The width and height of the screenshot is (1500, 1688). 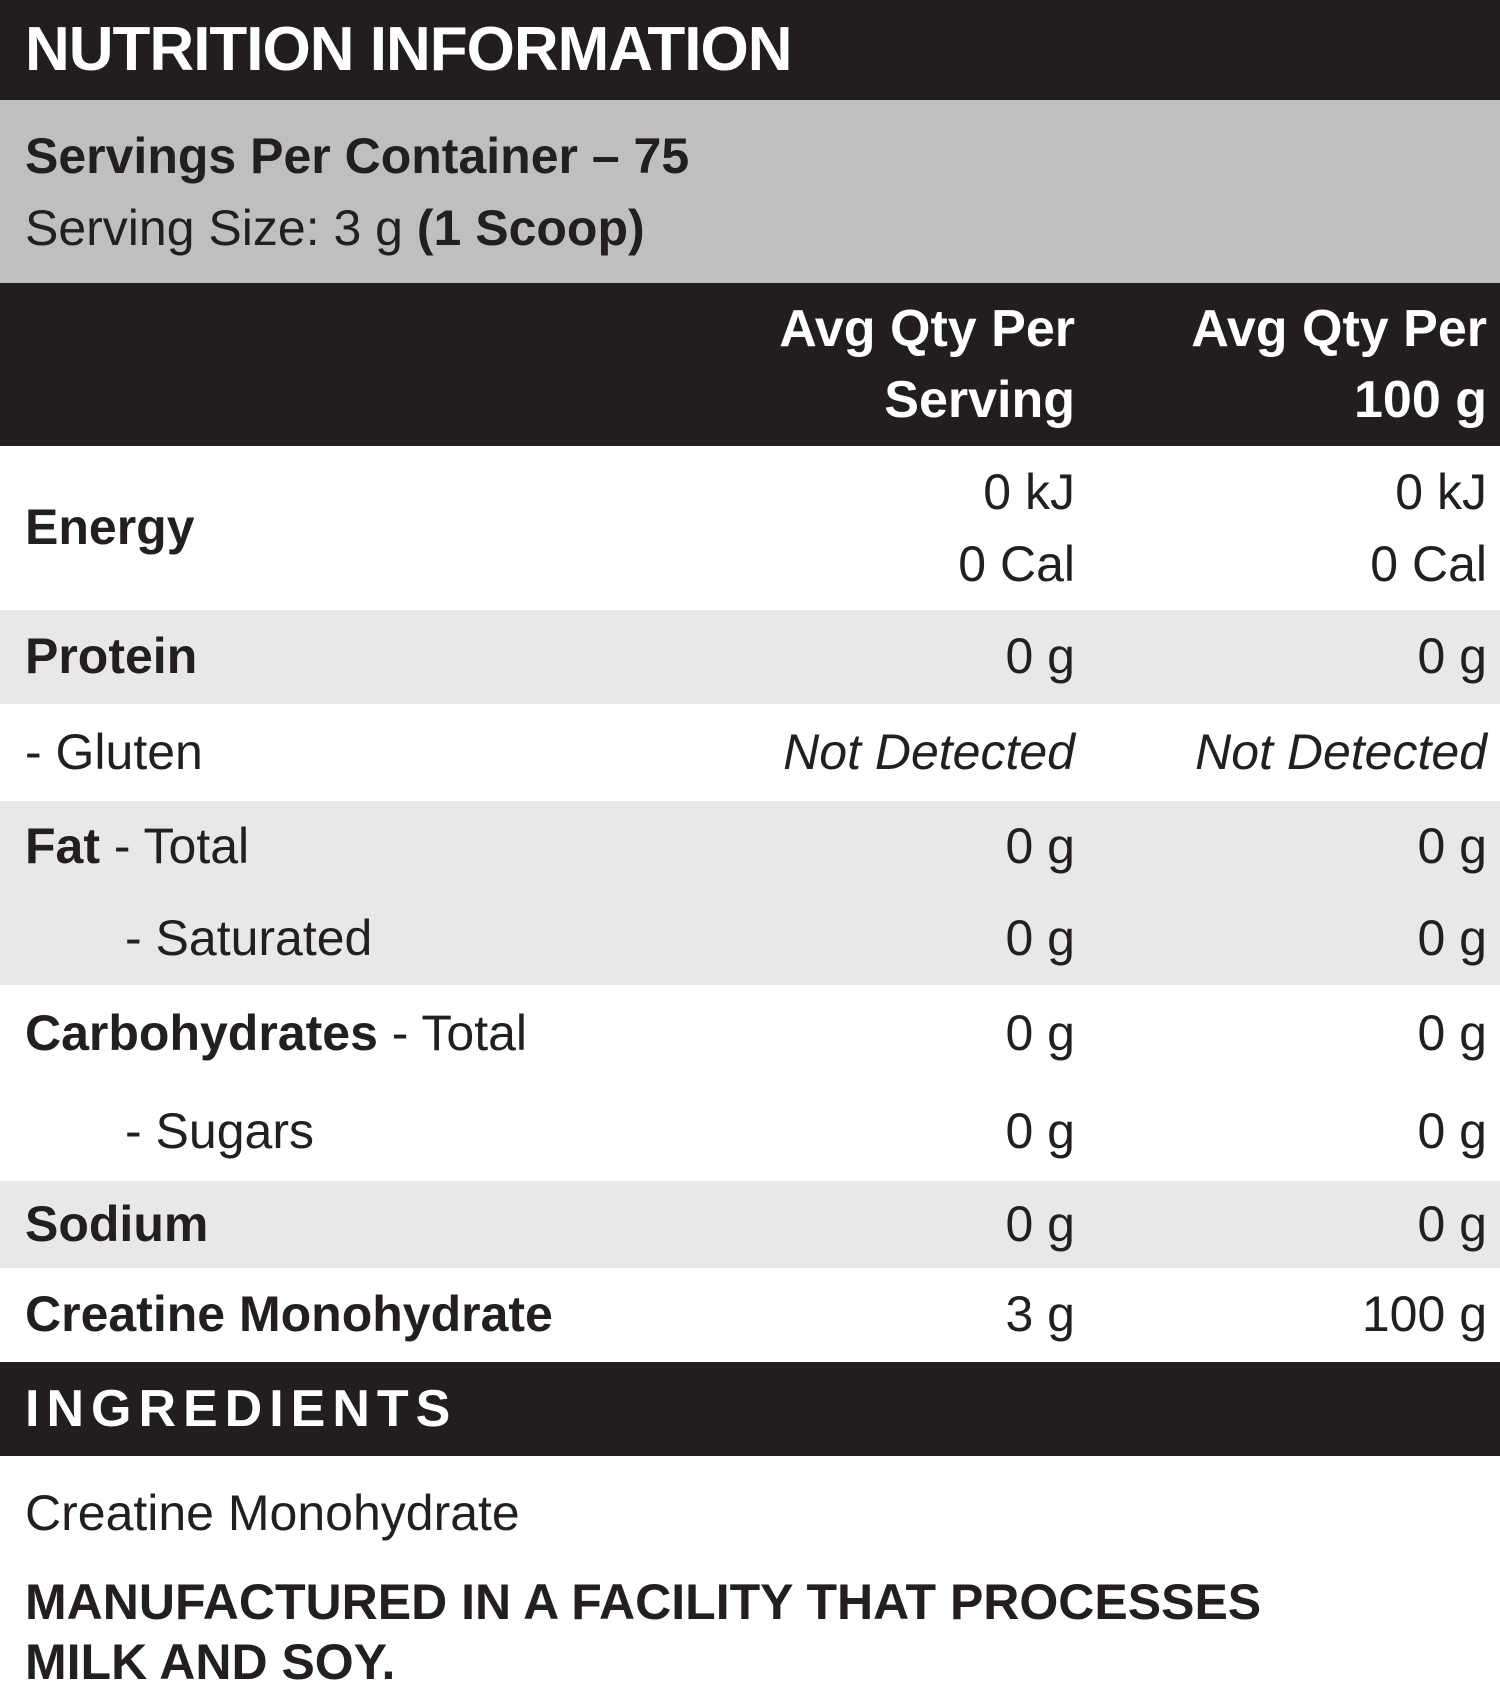 What do you see at coordinates (750, 364) in the screenshot?
I see `column-header-bar: Avg Qty Per Serving Avg Qty Per 100 g` at bounding box center [750, 364].